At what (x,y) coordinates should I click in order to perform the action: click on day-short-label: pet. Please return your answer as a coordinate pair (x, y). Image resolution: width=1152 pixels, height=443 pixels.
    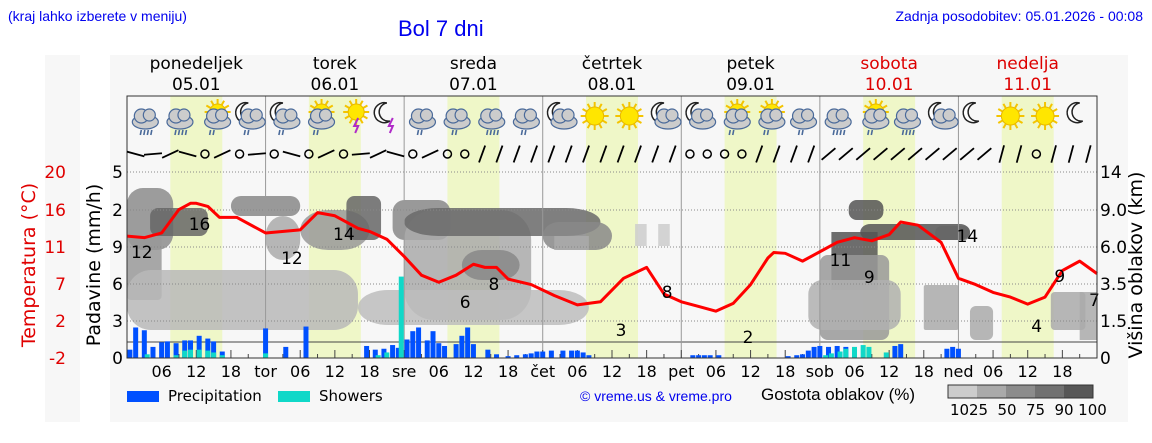
    Looking at the image, I should click on (681, 371).